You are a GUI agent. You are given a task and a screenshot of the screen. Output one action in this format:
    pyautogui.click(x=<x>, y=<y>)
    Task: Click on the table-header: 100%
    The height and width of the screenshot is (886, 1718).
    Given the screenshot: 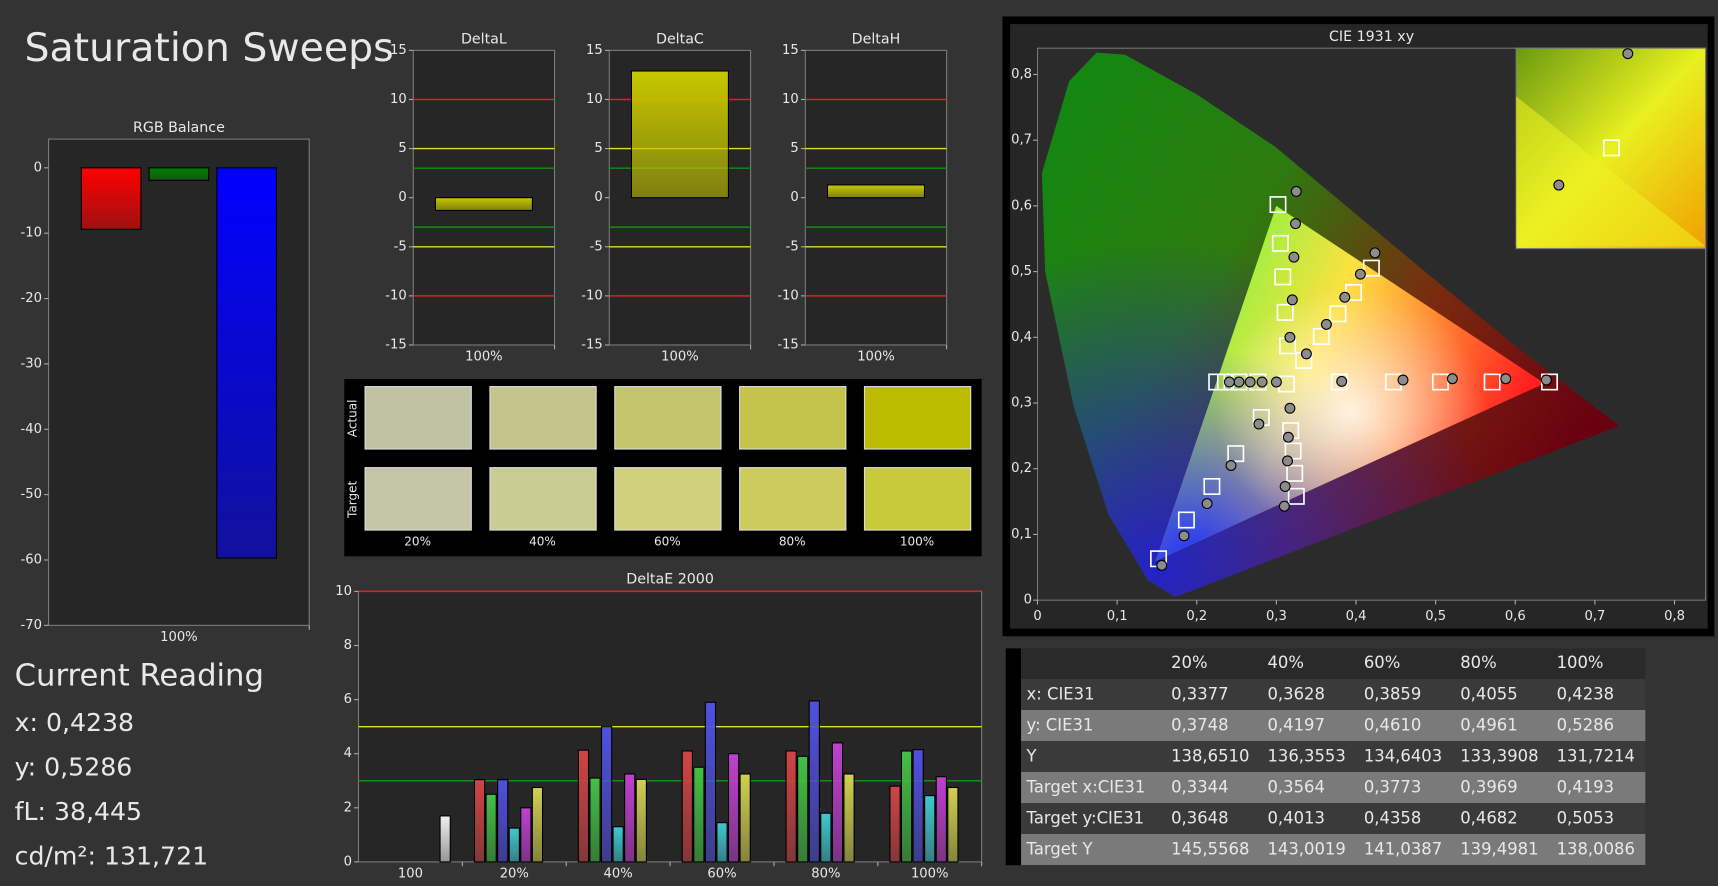 What is the action you would take?
    pyautogui.click(x=1580, y=662)
    